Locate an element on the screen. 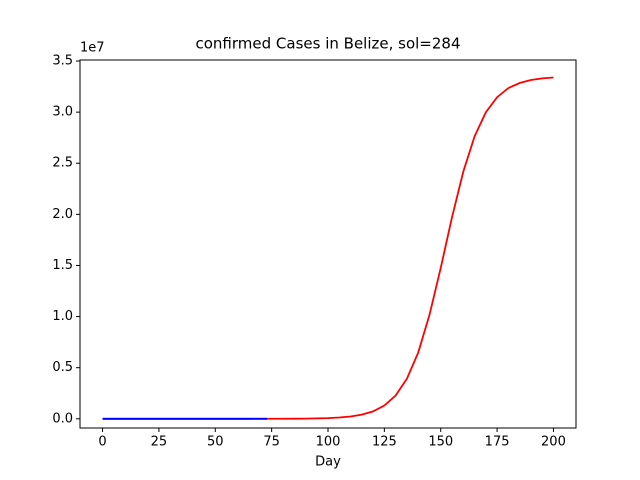  x-tick-label: 50 is located at coordinates (215, 442).